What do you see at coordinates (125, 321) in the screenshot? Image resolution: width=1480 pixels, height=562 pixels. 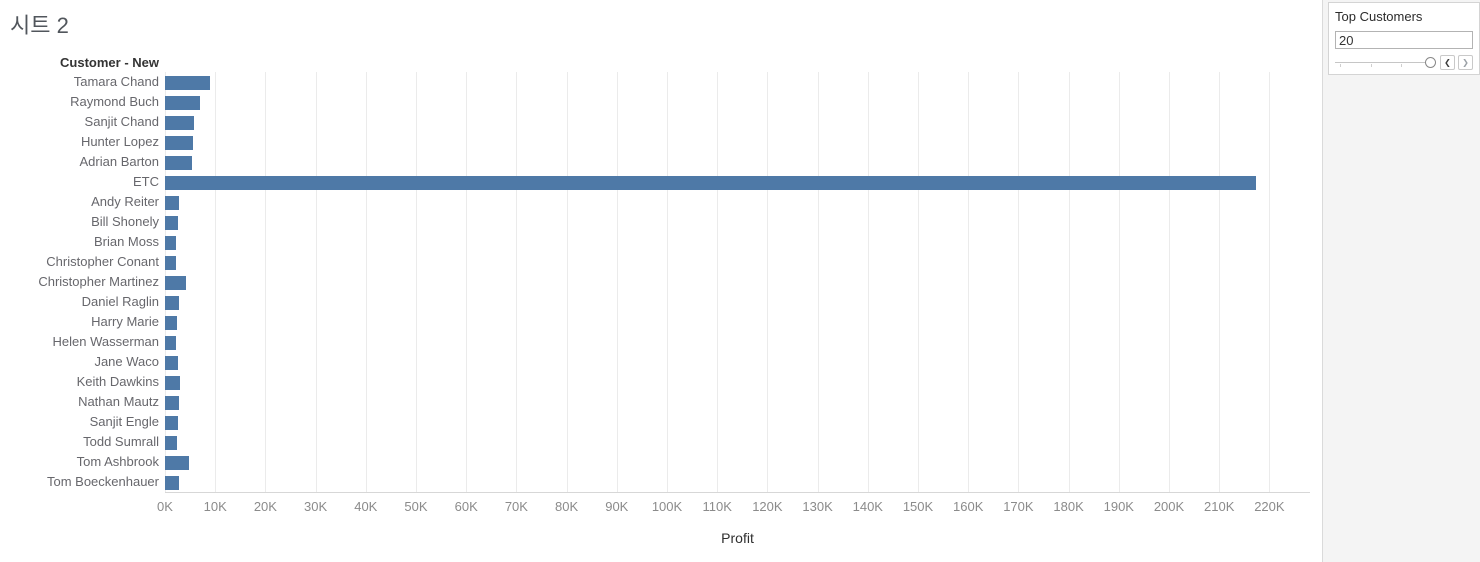 I see `row-label: Harry Marie` at bounding box center [125, 321].